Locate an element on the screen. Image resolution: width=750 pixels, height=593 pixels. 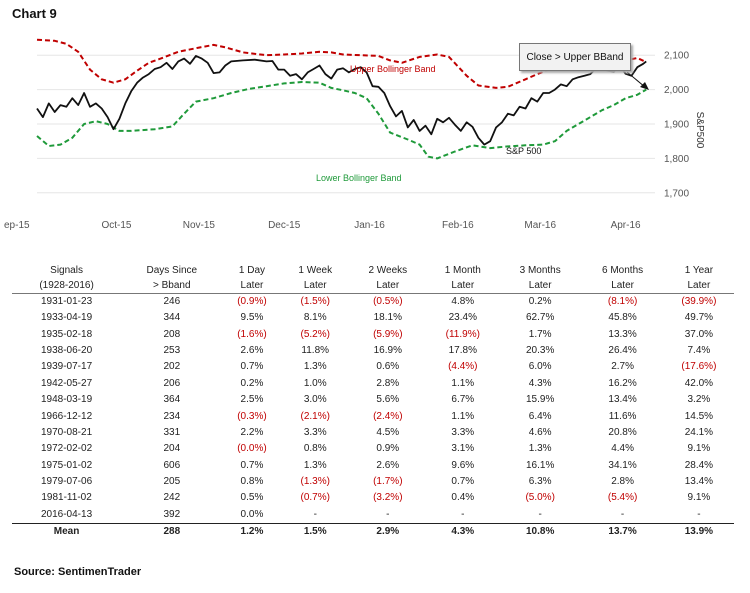
column-header: 6 Months is located at coordinates (623, 270).